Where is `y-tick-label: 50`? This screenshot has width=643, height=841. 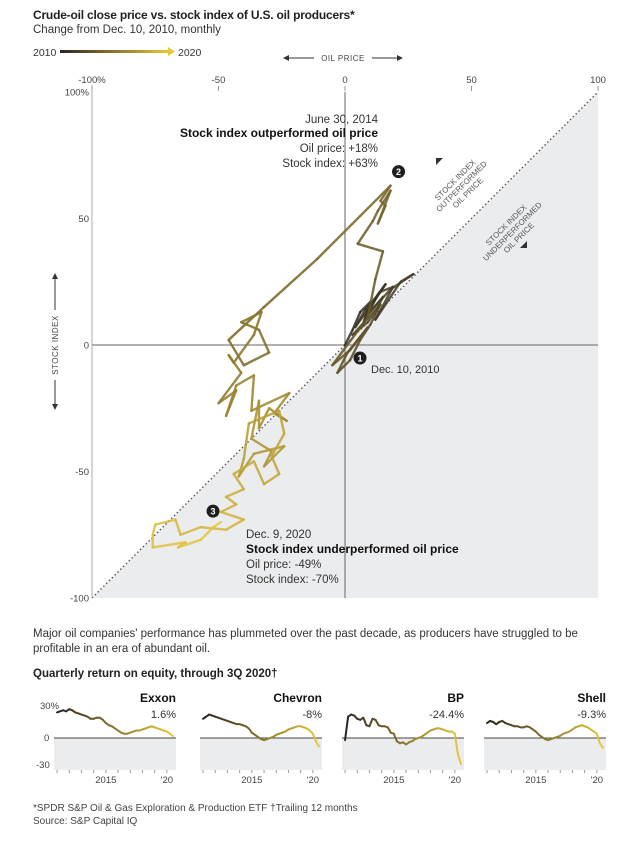 y-tick-label: 50 is located at coordinates (83, 219).